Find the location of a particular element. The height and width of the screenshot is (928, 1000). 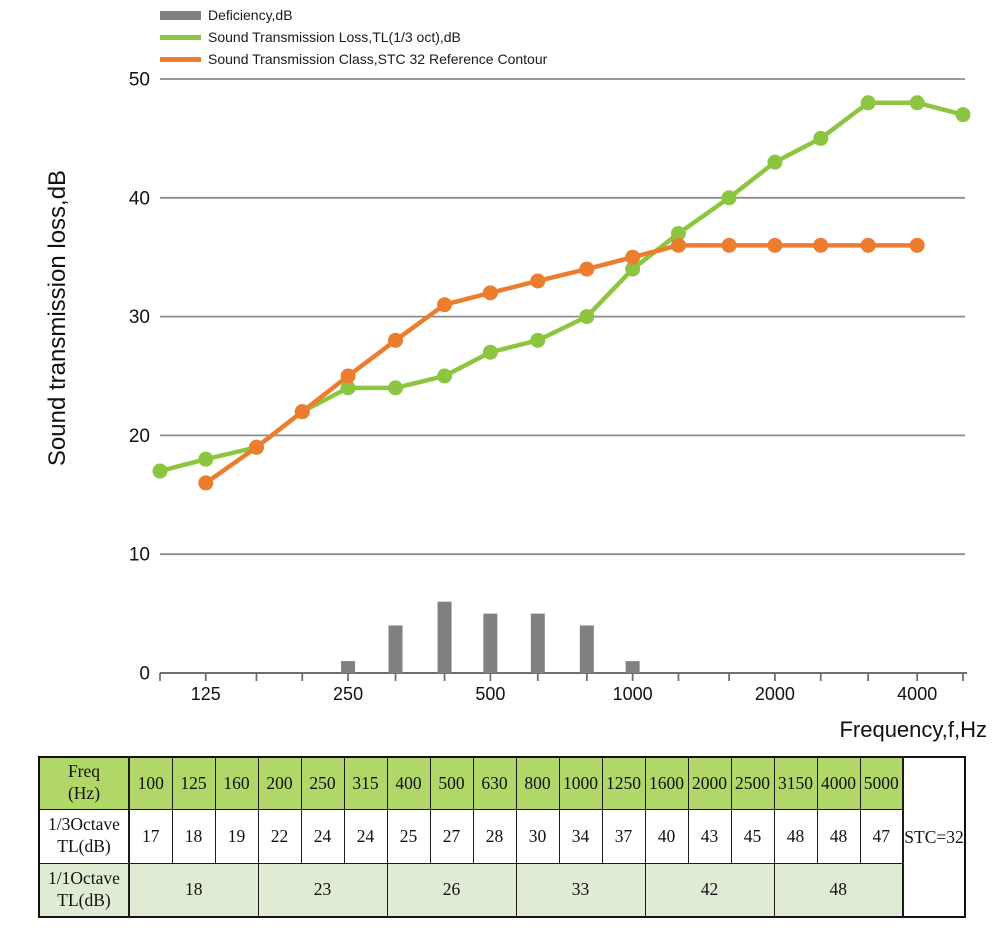

legend-item-deficiency: Deficiency,dB is located at coordinates (353, 15).